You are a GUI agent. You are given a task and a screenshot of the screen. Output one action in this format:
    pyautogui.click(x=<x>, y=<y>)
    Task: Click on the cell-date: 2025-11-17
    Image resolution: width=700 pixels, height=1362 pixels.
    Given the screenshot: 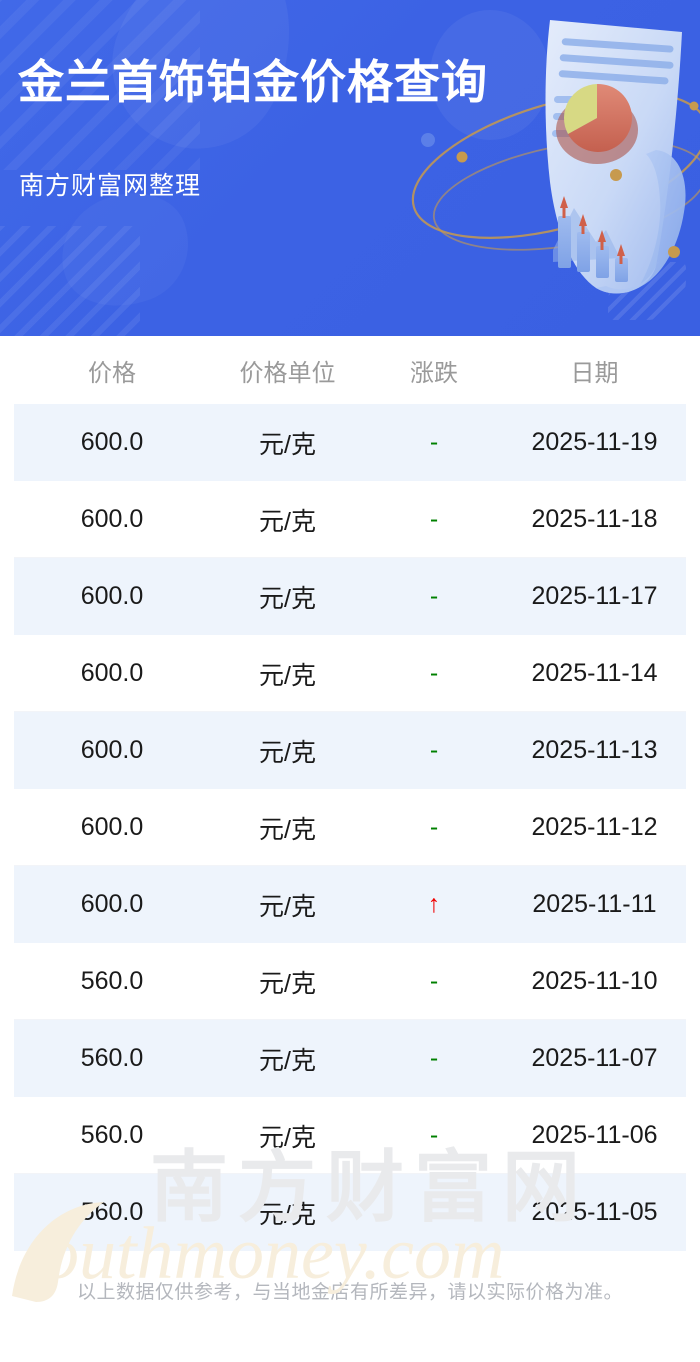 What is the action you would take?
    pyautogui.click(x=594, y=596)
    